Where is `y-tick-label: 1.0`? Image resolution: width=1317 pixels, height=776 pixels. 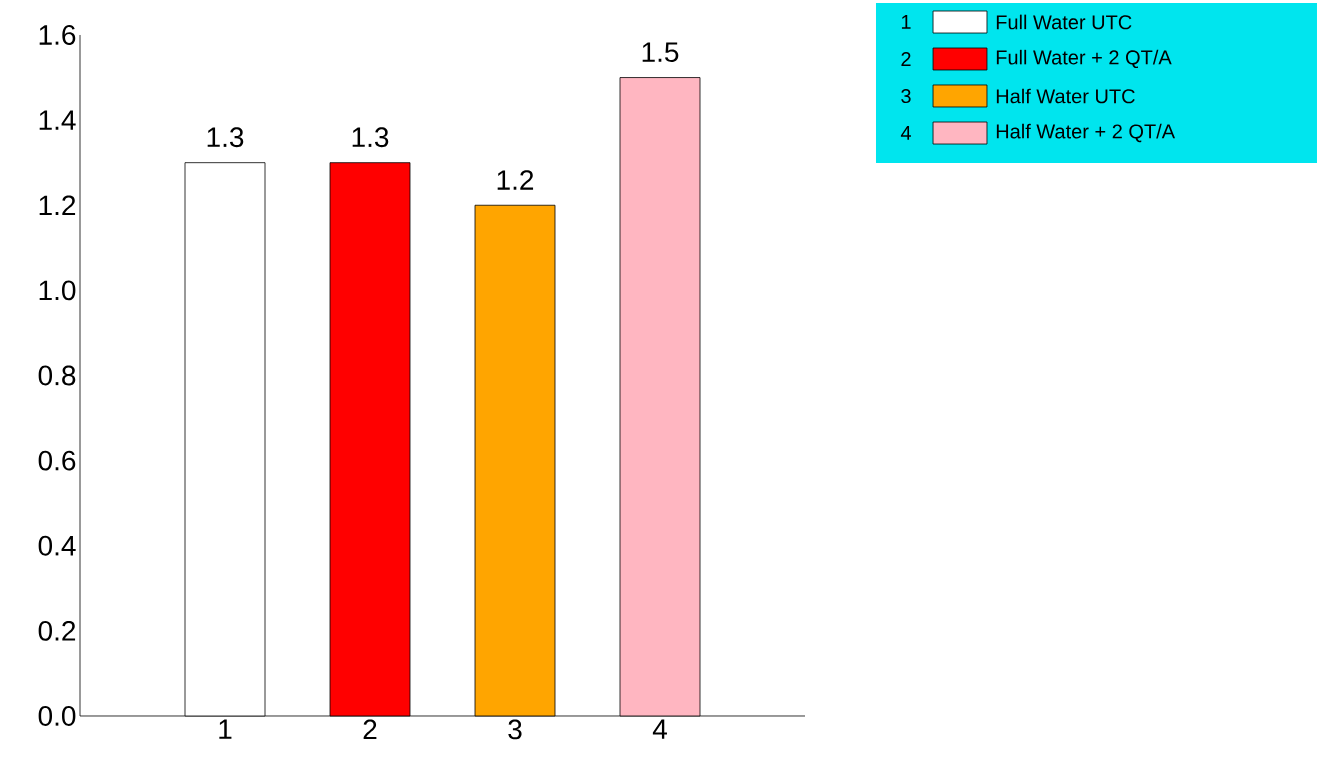
y-tick-label: 1.0 is located at coordinates (57, 290).